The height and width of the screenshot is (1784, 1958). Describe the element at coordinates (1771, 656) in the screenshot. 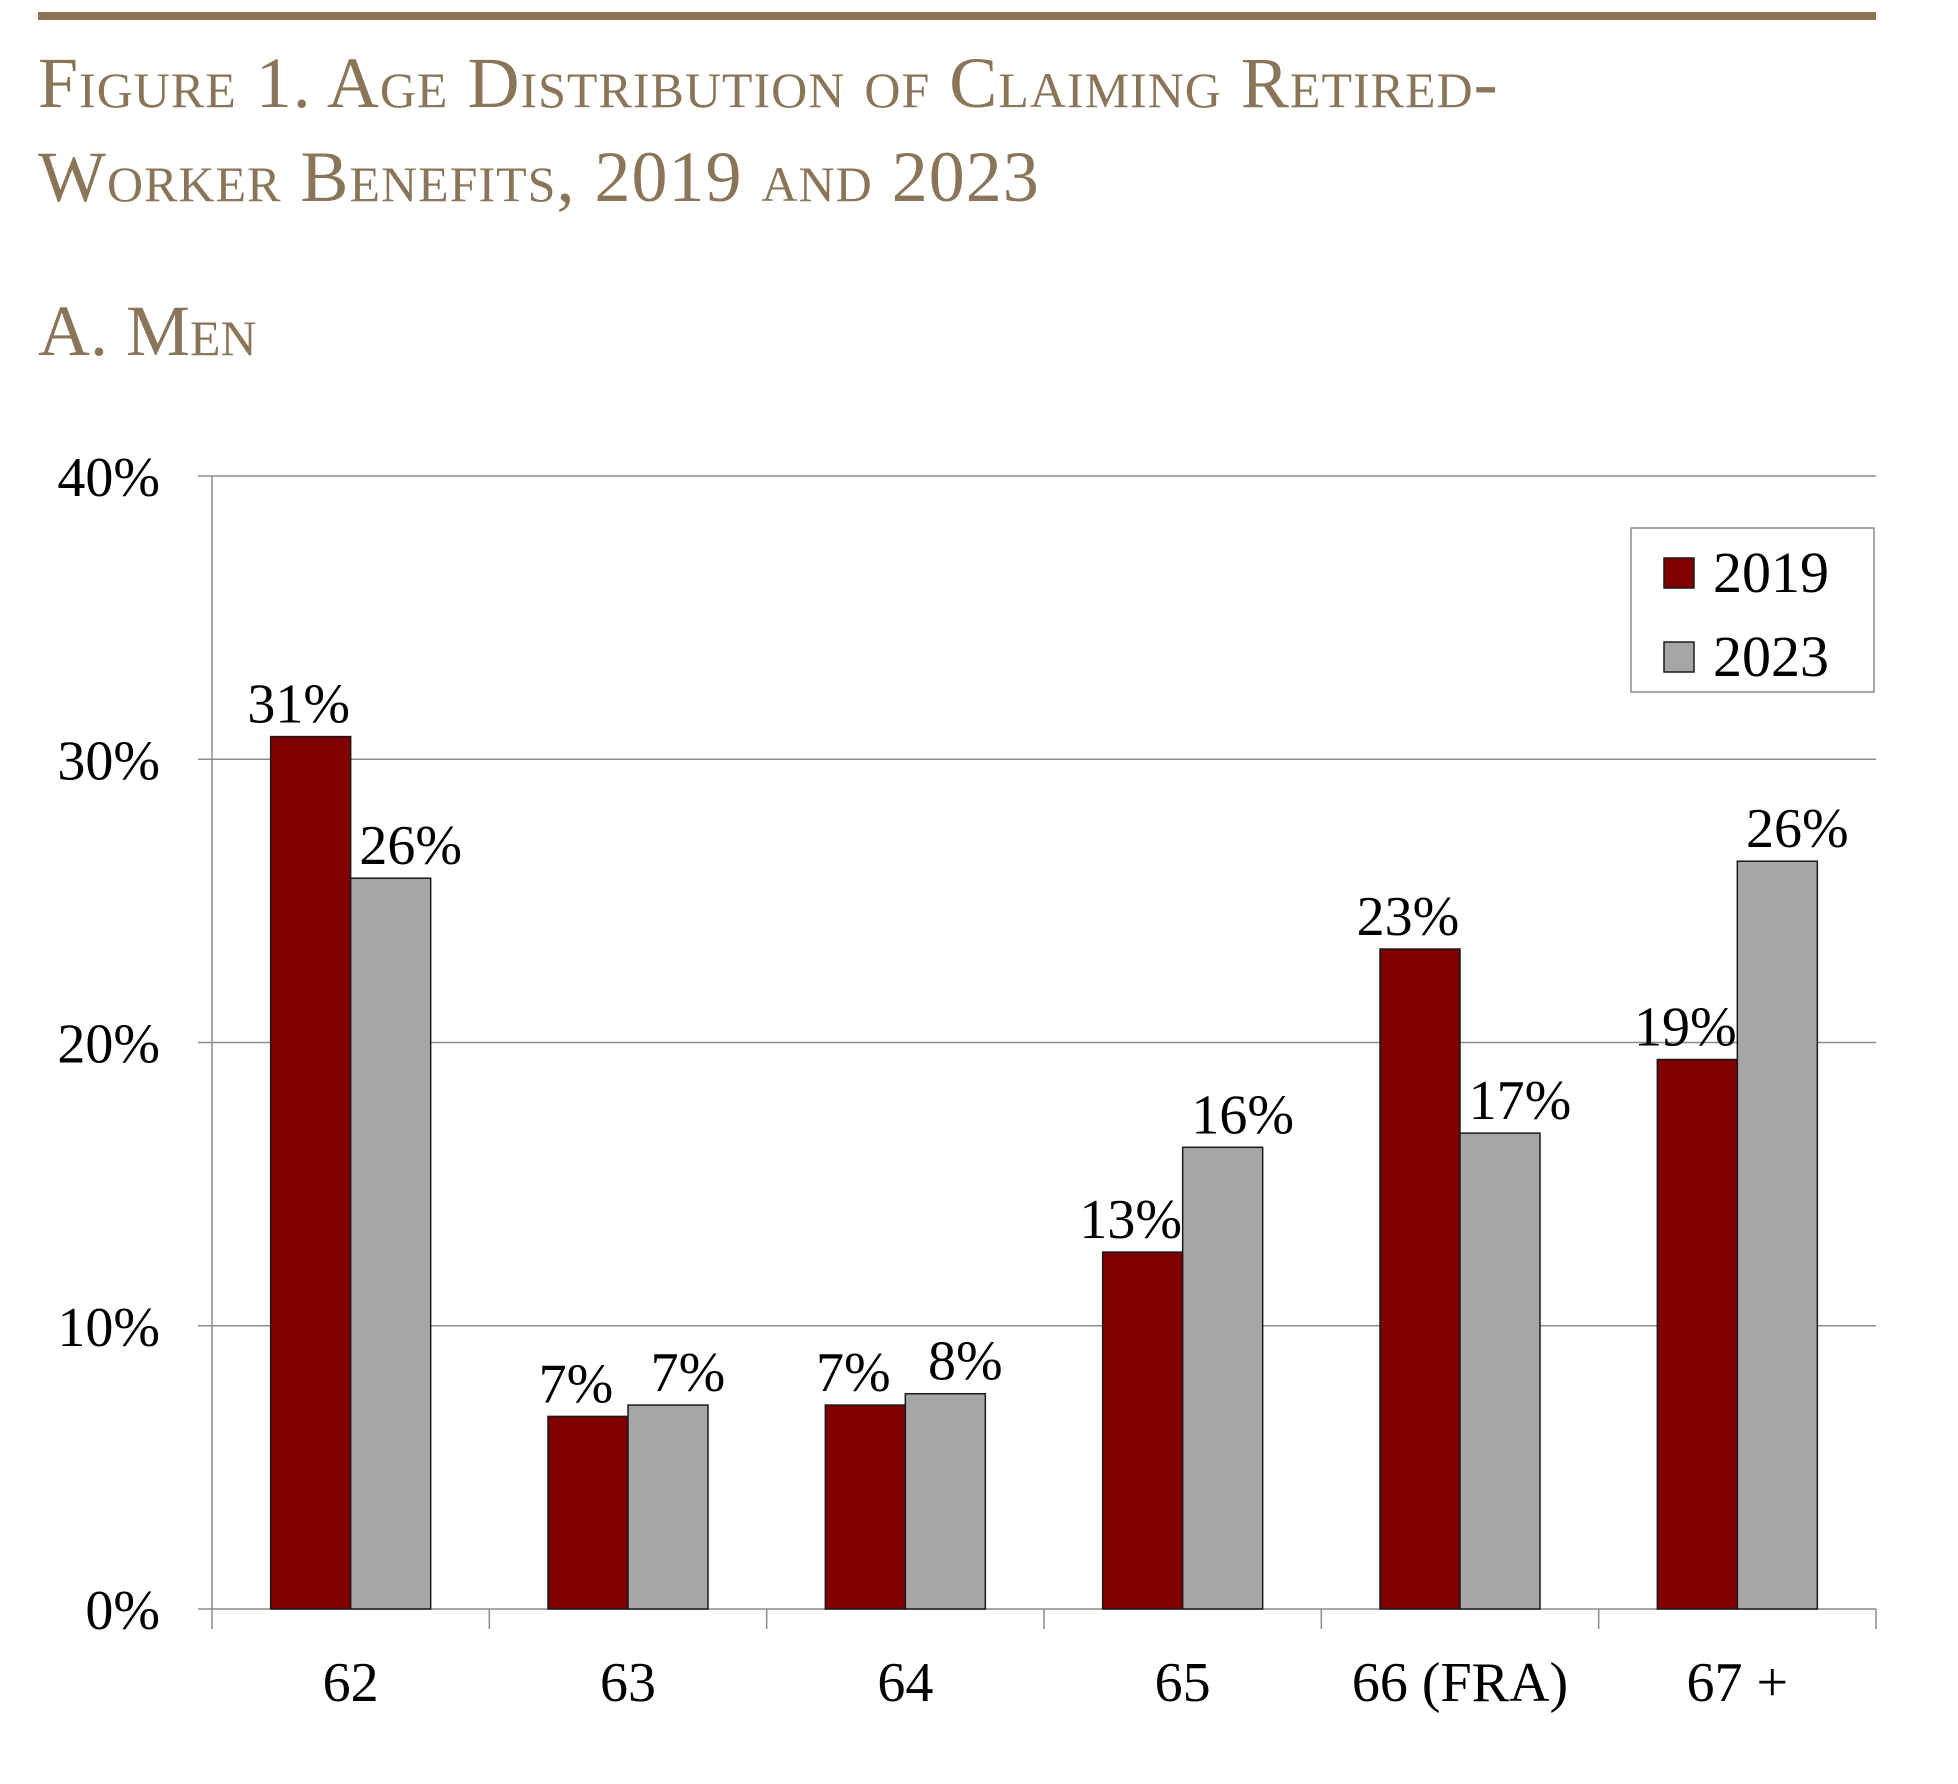

I see `legend-label-2023: 2023` at that location.